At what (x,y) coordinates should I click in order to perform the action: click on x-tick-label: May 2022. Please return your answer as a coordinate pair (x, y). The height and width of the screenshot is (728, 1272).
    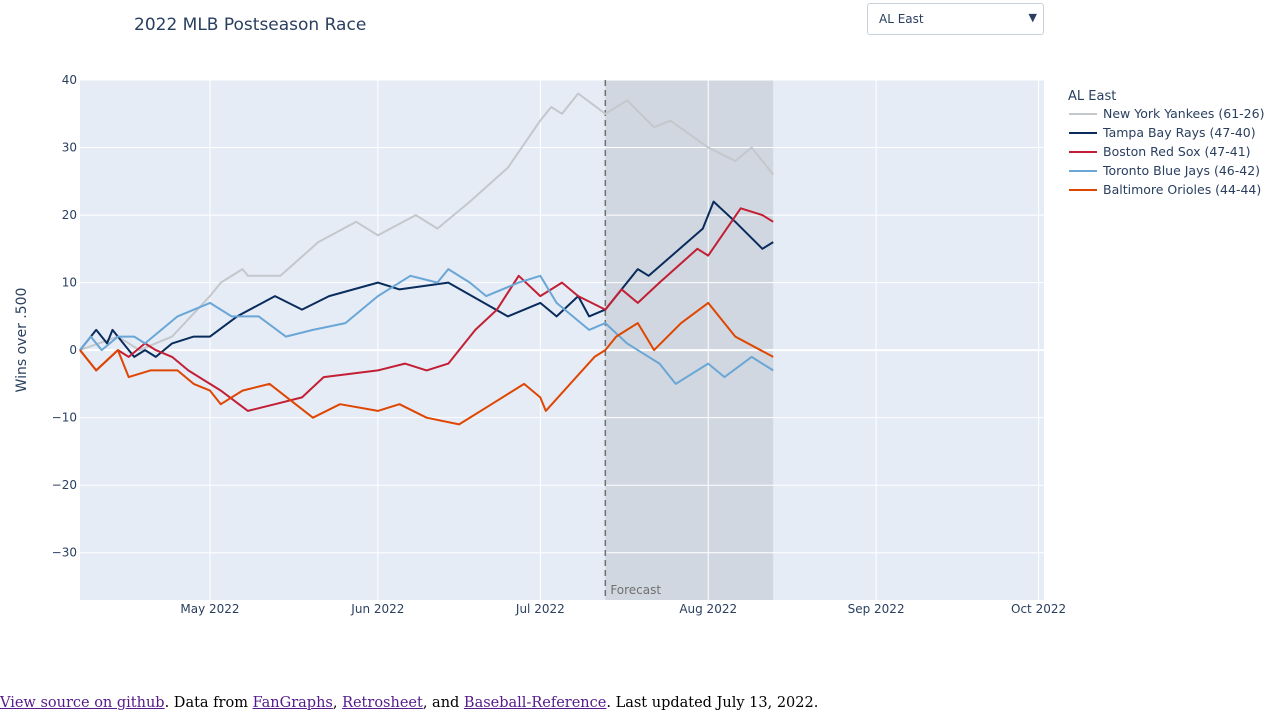
    Looking at the image, I should click on (209, 609).